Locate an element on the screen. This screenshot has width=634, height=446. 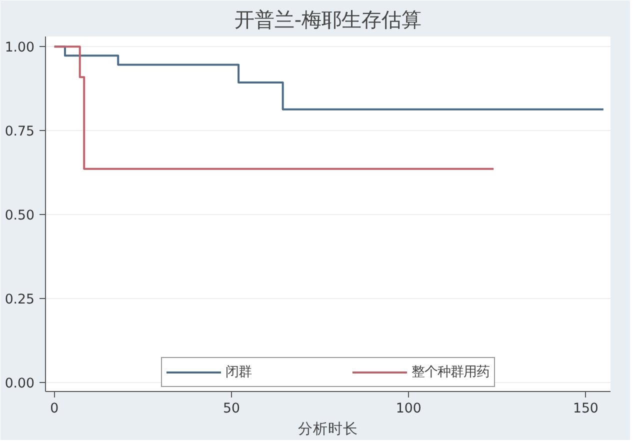
x-tick-label: 0 is located at coordinates (54, 409).